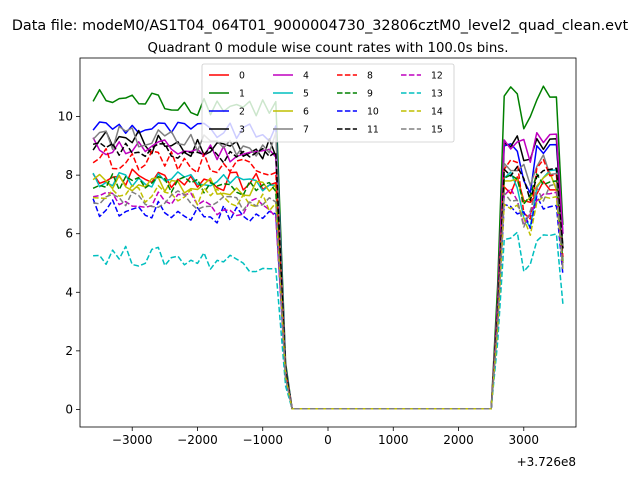 This screenshot has width=640, height=480. I want to click on legend-label-12: 12, so click(437, 76).